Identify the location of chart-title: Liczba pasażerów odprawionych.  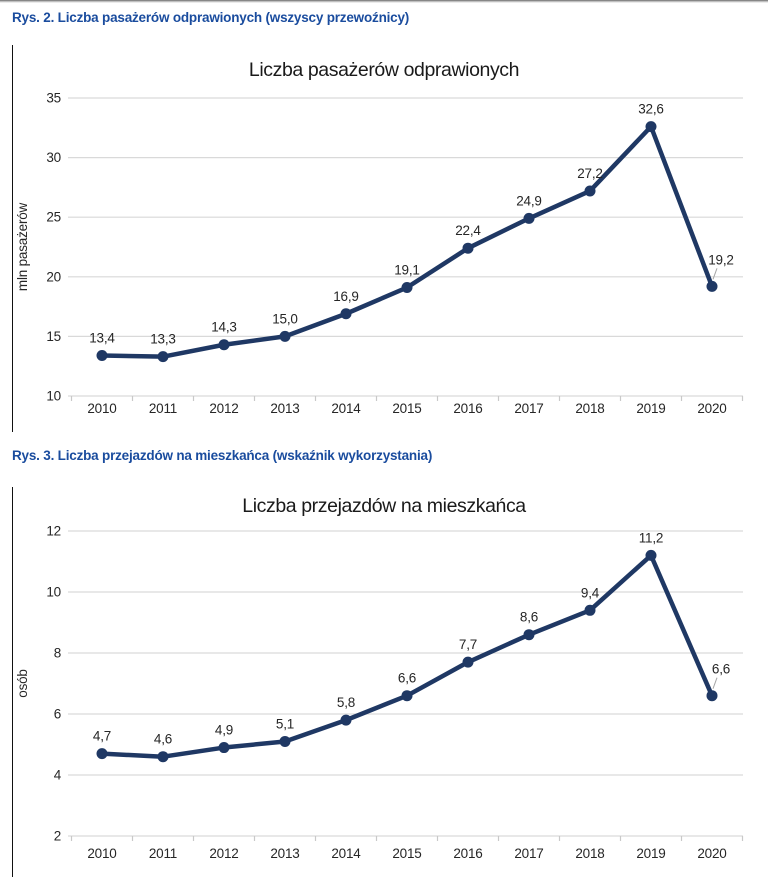
(384, 70).